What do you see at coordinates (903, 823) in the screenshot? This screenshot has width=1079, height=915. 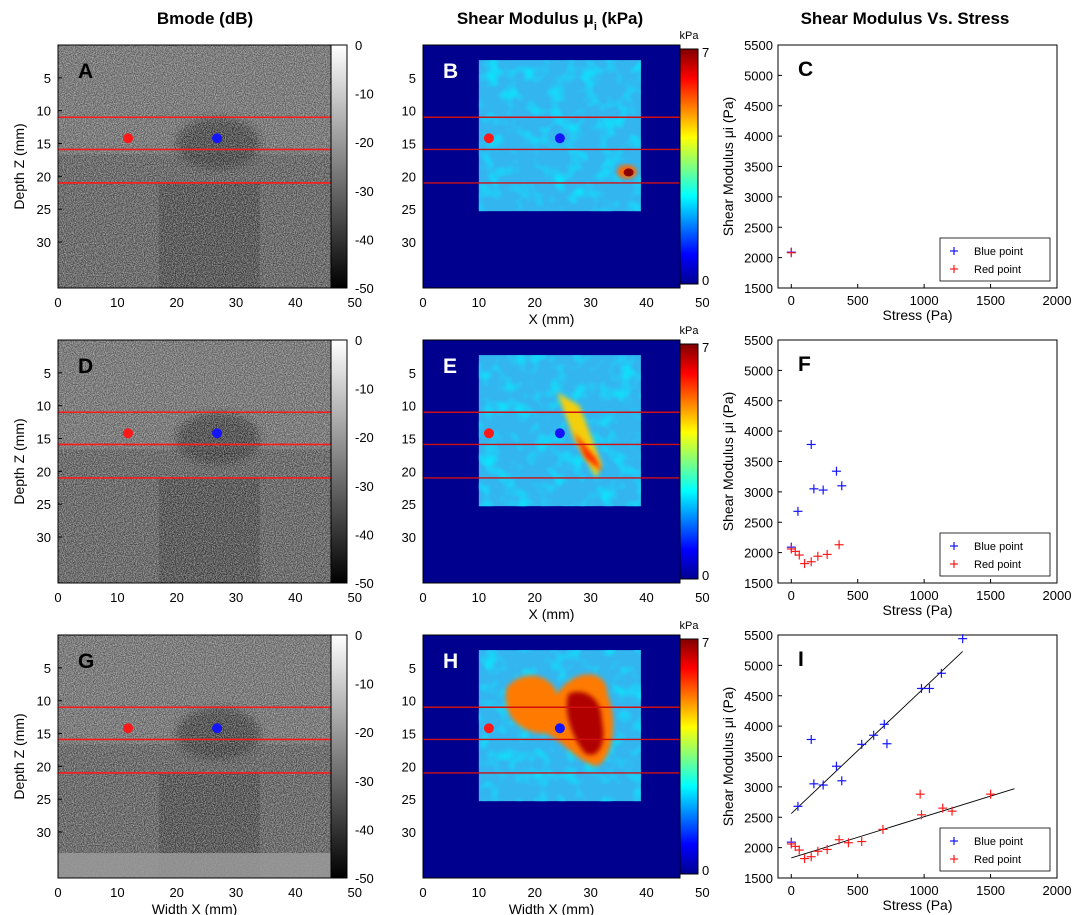 I see `scatter-fit-line` at bounding box center [903, 823].